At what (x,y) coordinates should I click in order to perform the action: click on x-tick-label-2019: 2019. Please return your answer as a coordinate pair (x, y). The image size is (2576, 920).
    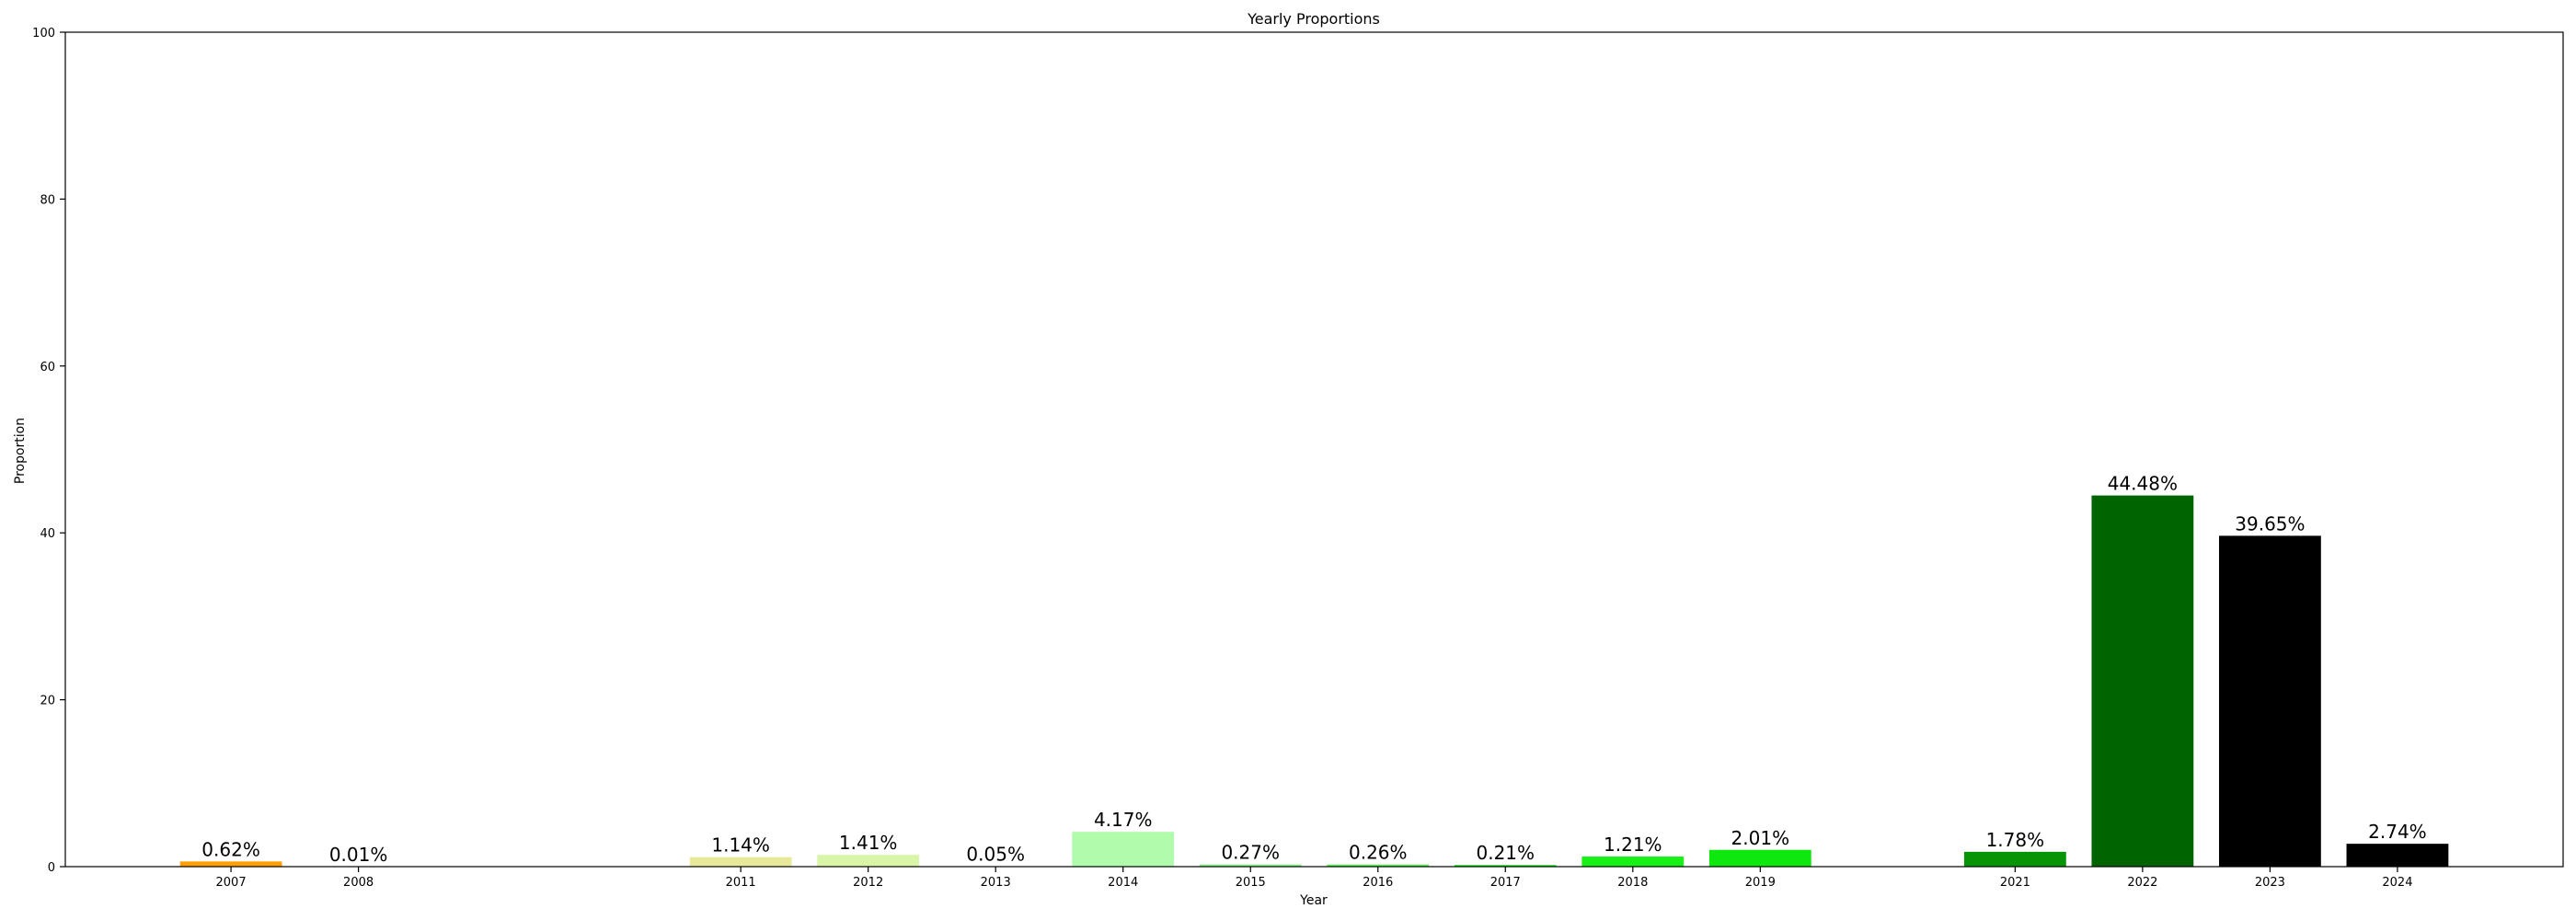
    Looking at the image, I should click on (1760, 883).